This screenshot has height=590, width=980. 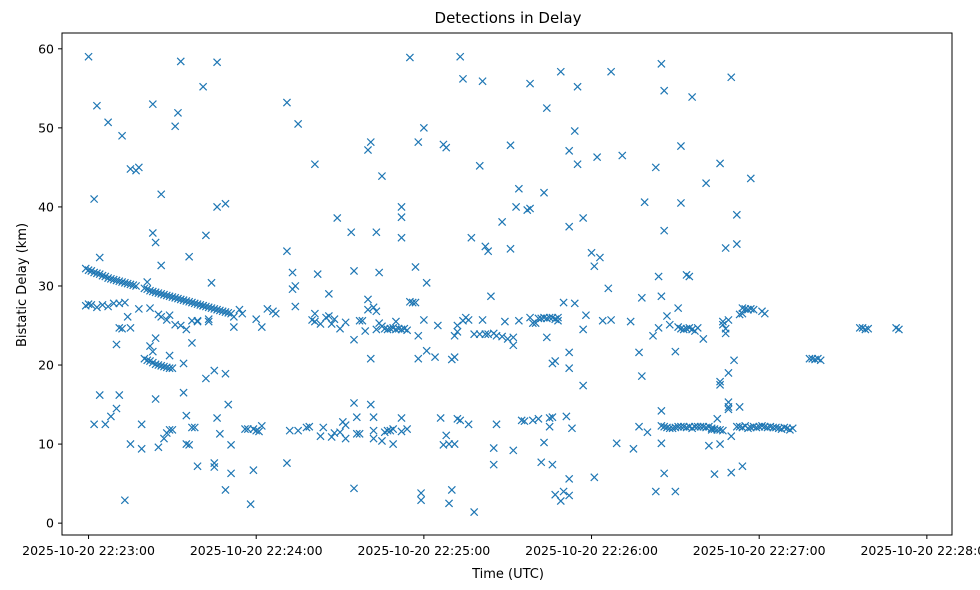 What do you see at coordinates (423, 550) in the screenshot?
I see `x-tick-label: 2025-10-20 22:25:00` at bounding box center [423, 550].